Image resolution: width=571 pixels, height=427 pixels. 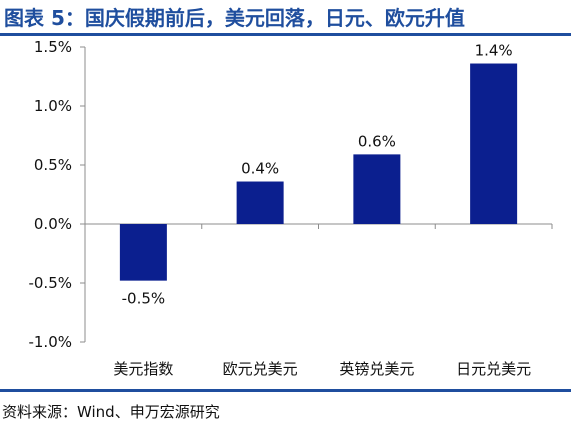 What do you see at coordinates (285, 34) in the screenshot?
I see `title-divider` at bounding box center [285, 34].